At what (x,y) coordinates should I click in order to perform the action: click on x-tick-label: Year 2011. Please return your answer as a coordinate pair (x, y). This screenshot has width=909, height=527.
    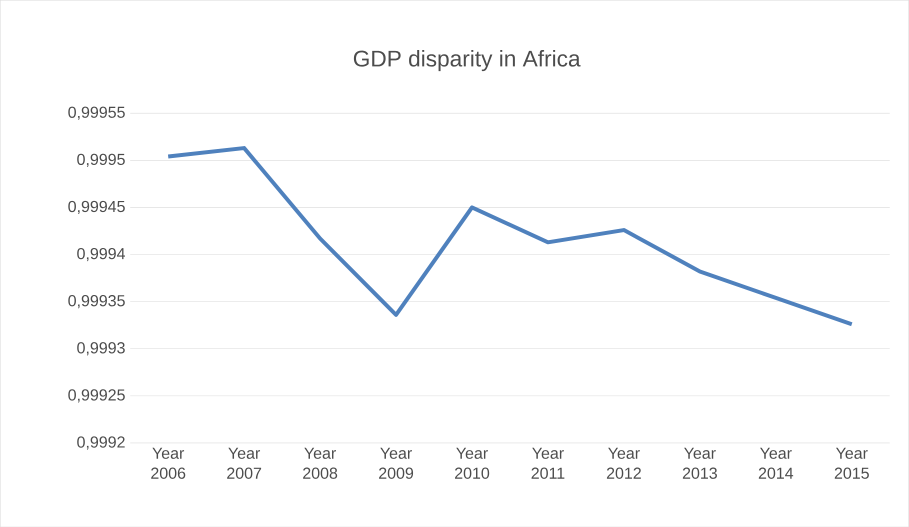
    Looking at the image, I should click on (548, 463).